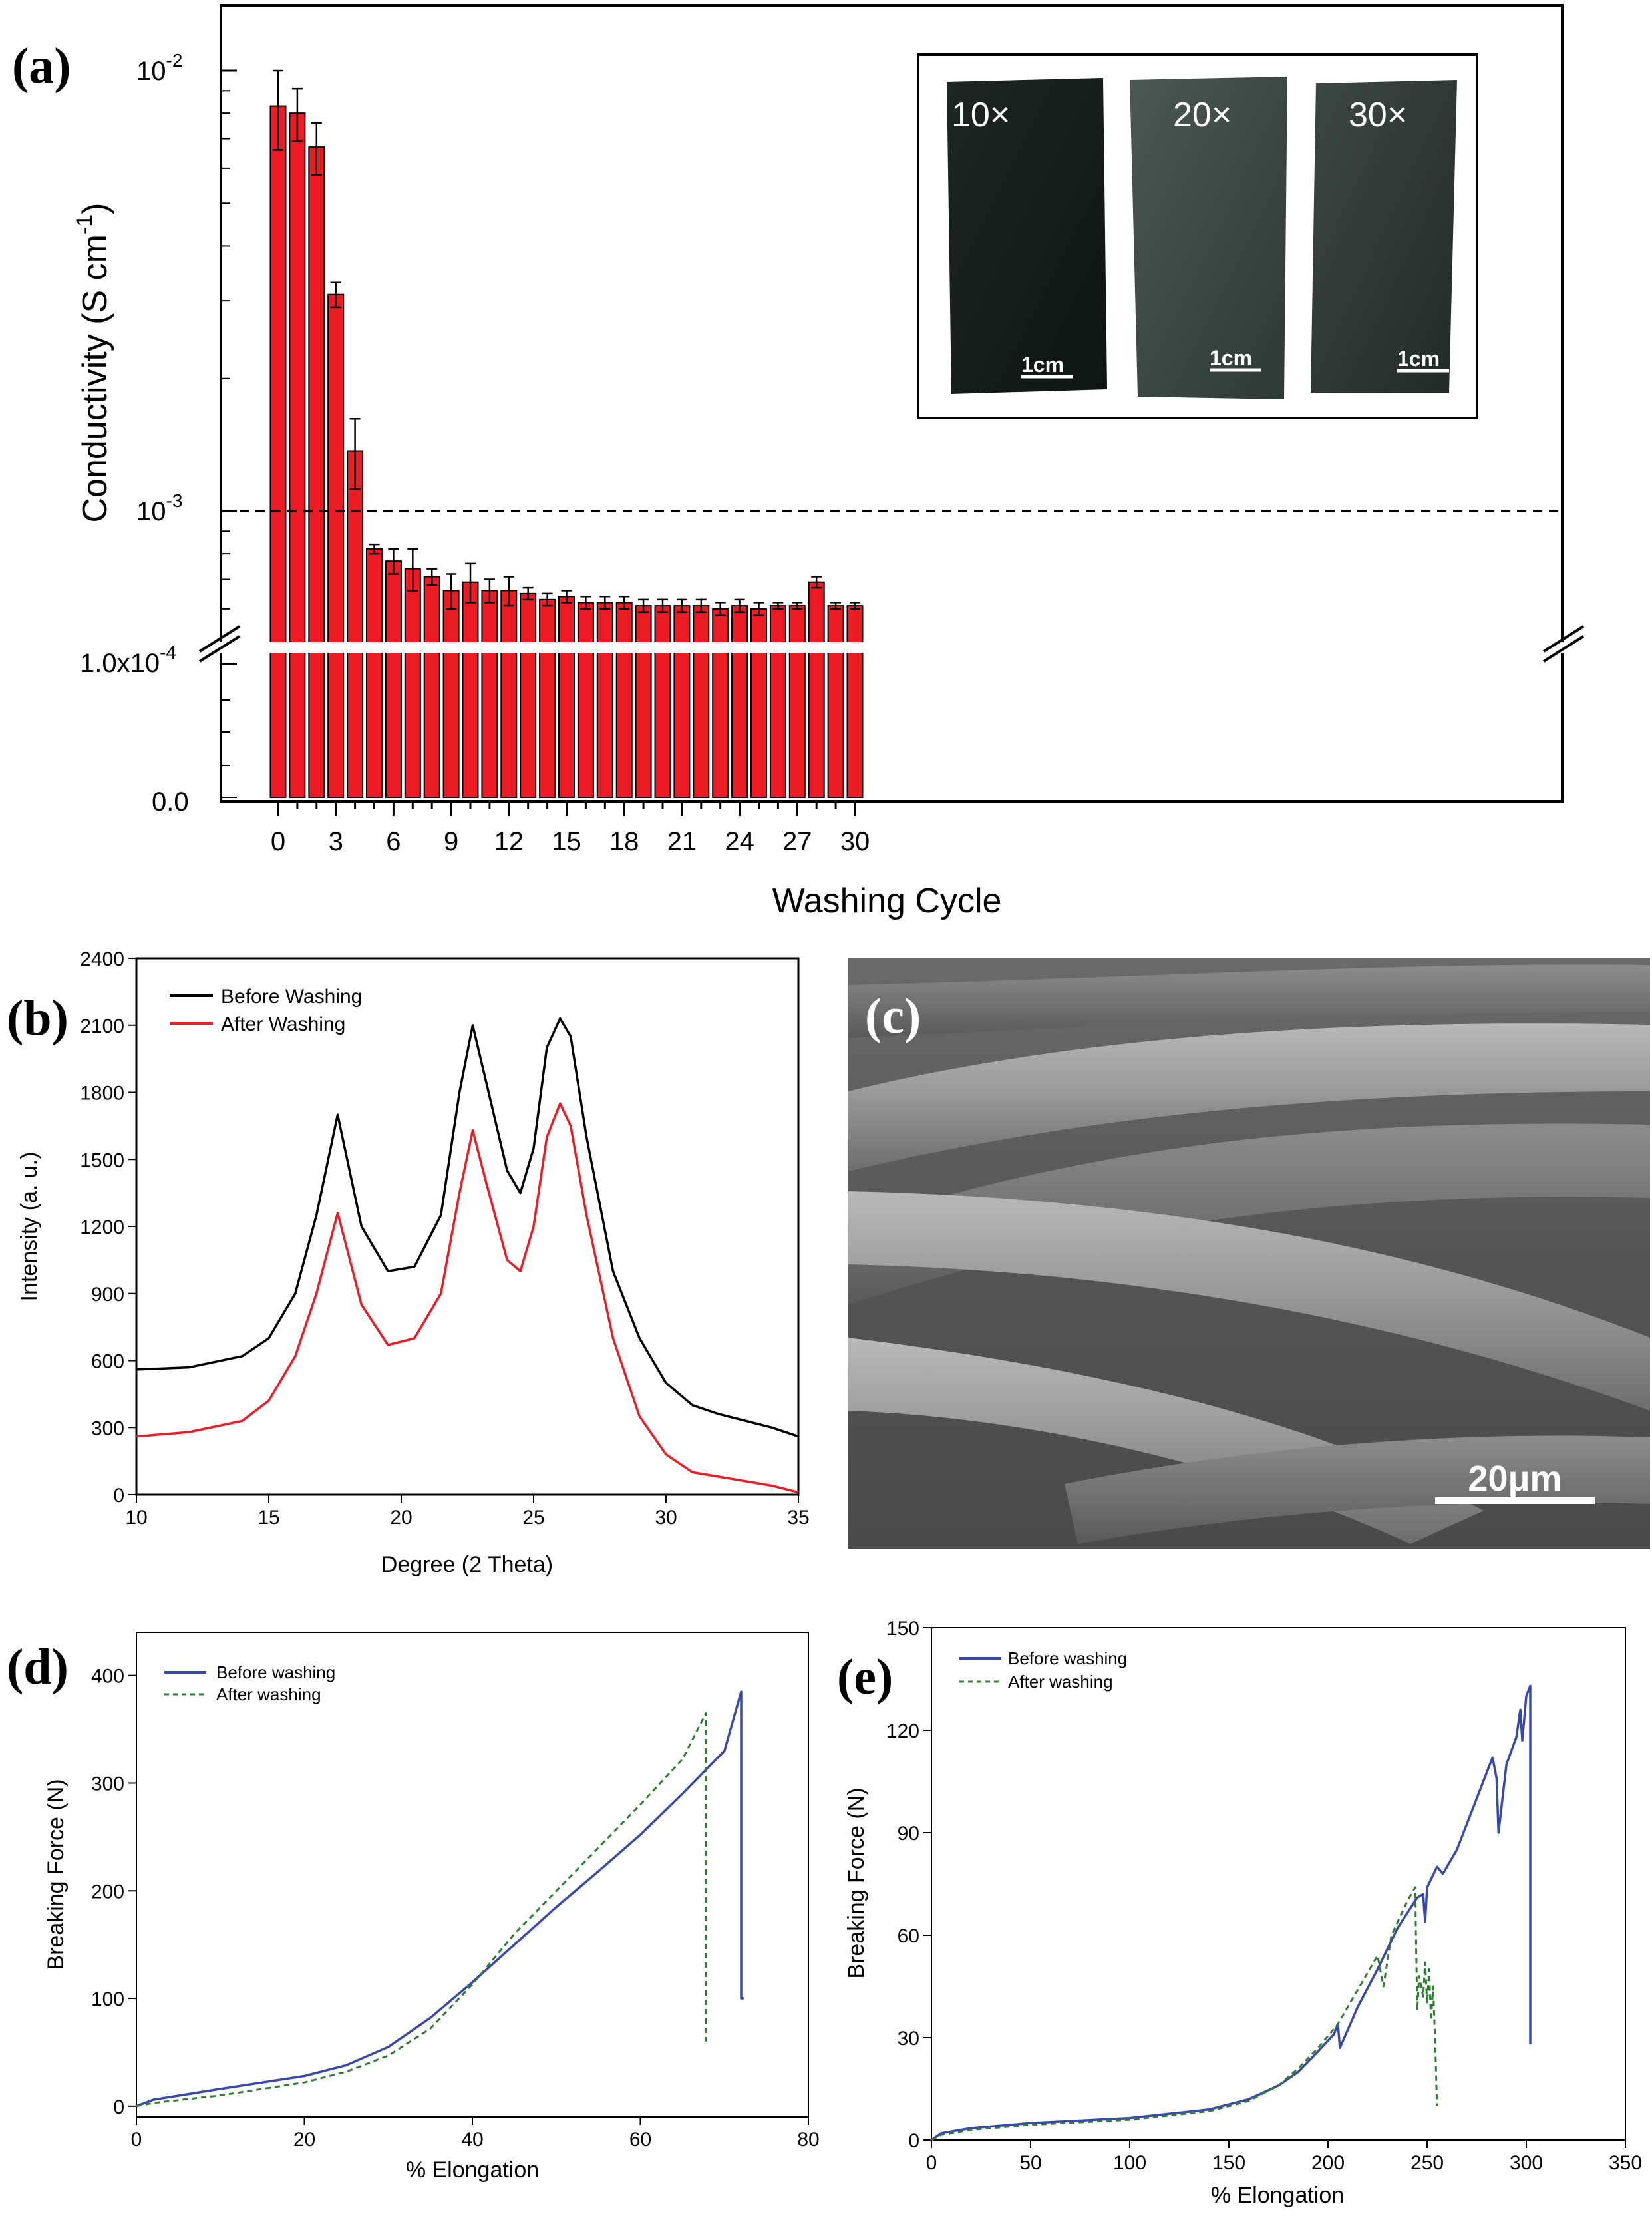 The image size is (1652, 2218). What do you see at coordinates (1202, 115) in the screenshot?
I see `inset-label-20x: 20×` at bounding box center [1202, 115].